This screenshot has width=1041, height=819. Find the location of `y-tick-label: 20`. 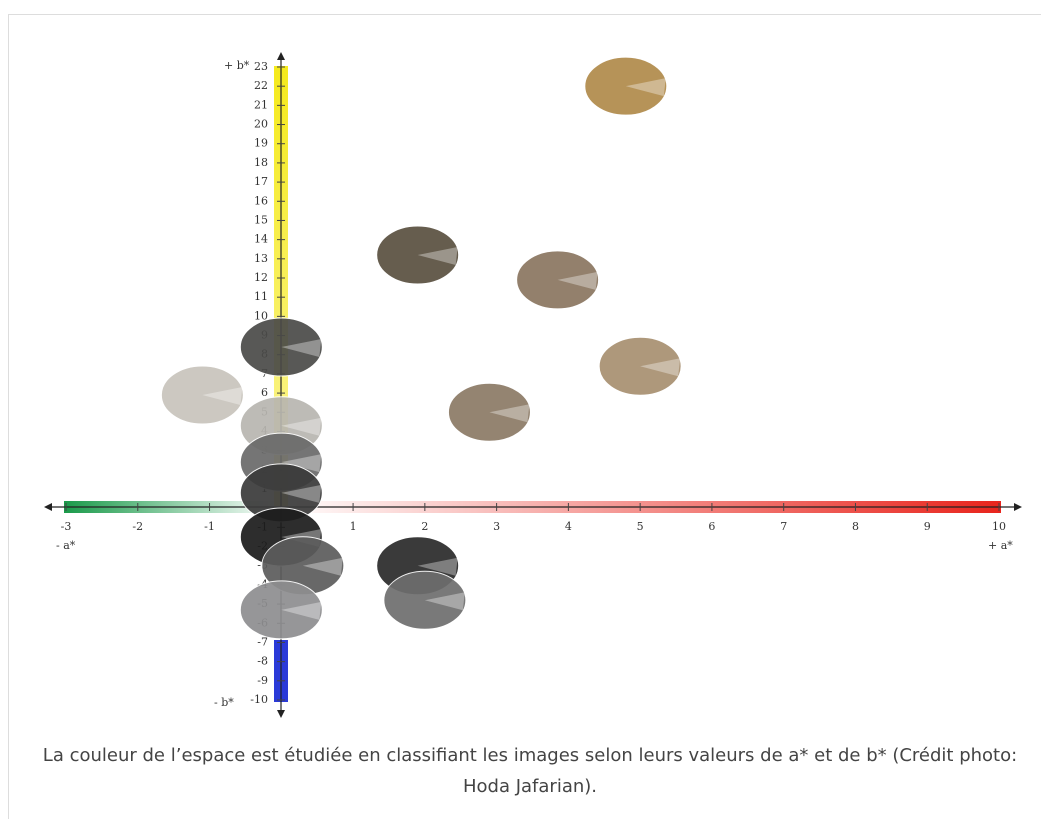

y-tick-label: 20 is located at coordinates (261, 124).